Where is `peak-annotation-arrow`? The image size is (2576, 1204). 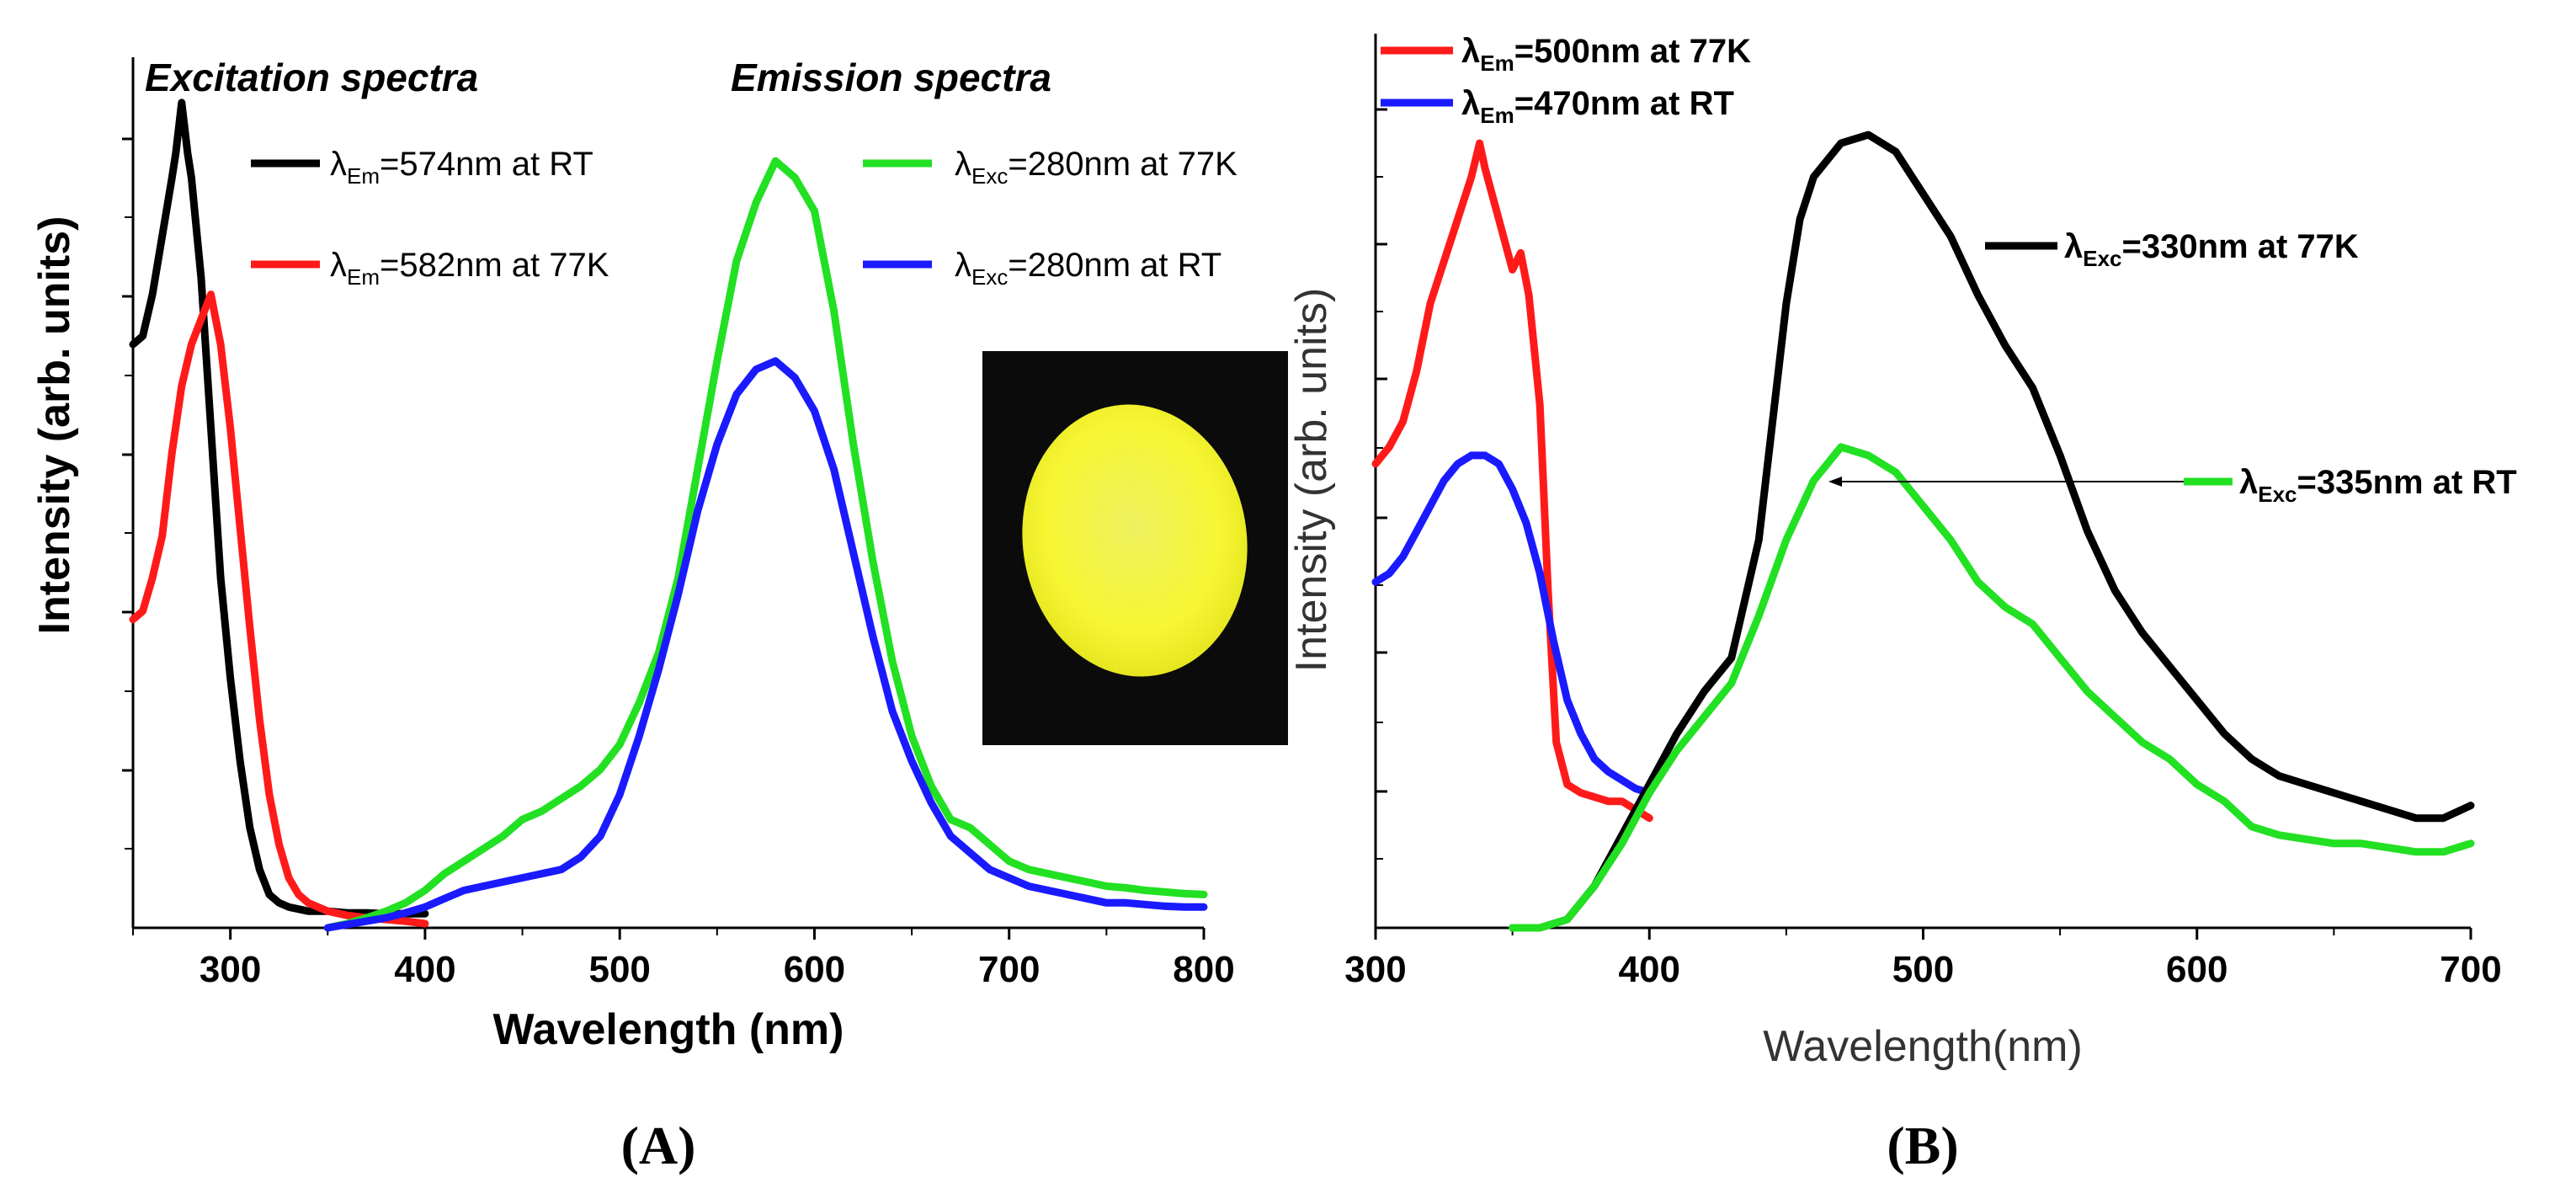
peak-annotation-arrow is located at coordinates (2006, 482).